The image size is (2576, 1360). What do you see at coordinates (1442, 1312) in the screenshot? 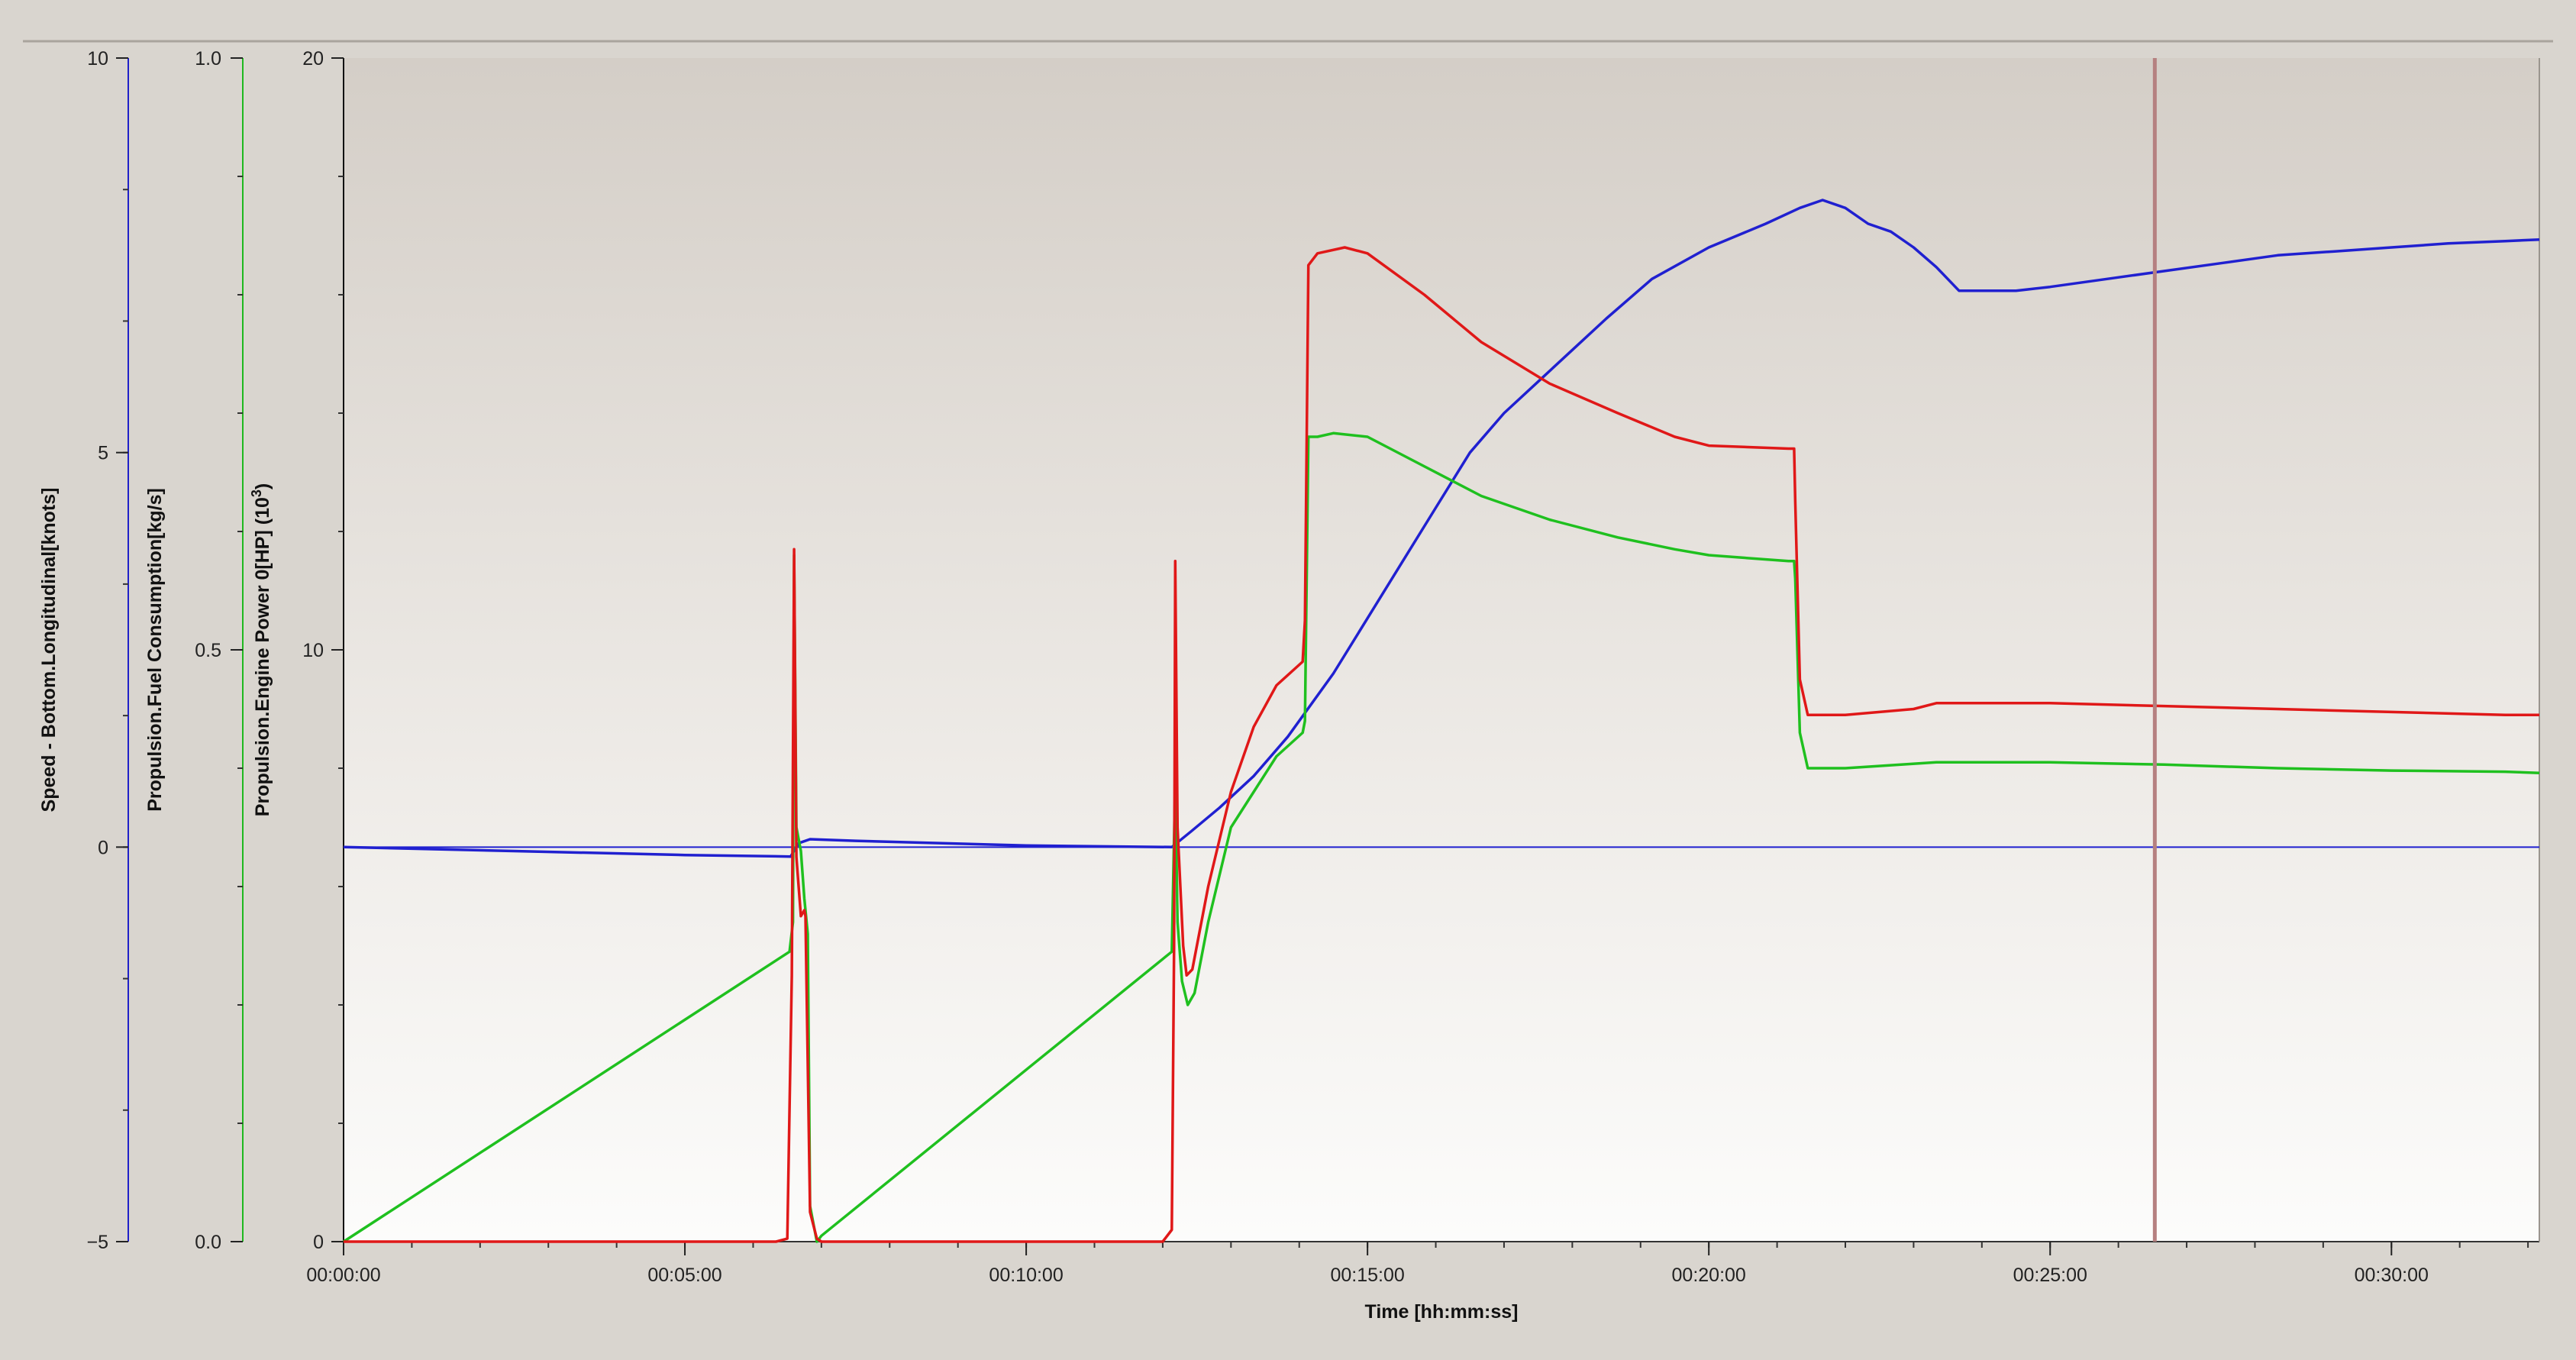
I see `x-axis-title: Time [hh:mm:ss]` at bounding box center [1442, 1312].